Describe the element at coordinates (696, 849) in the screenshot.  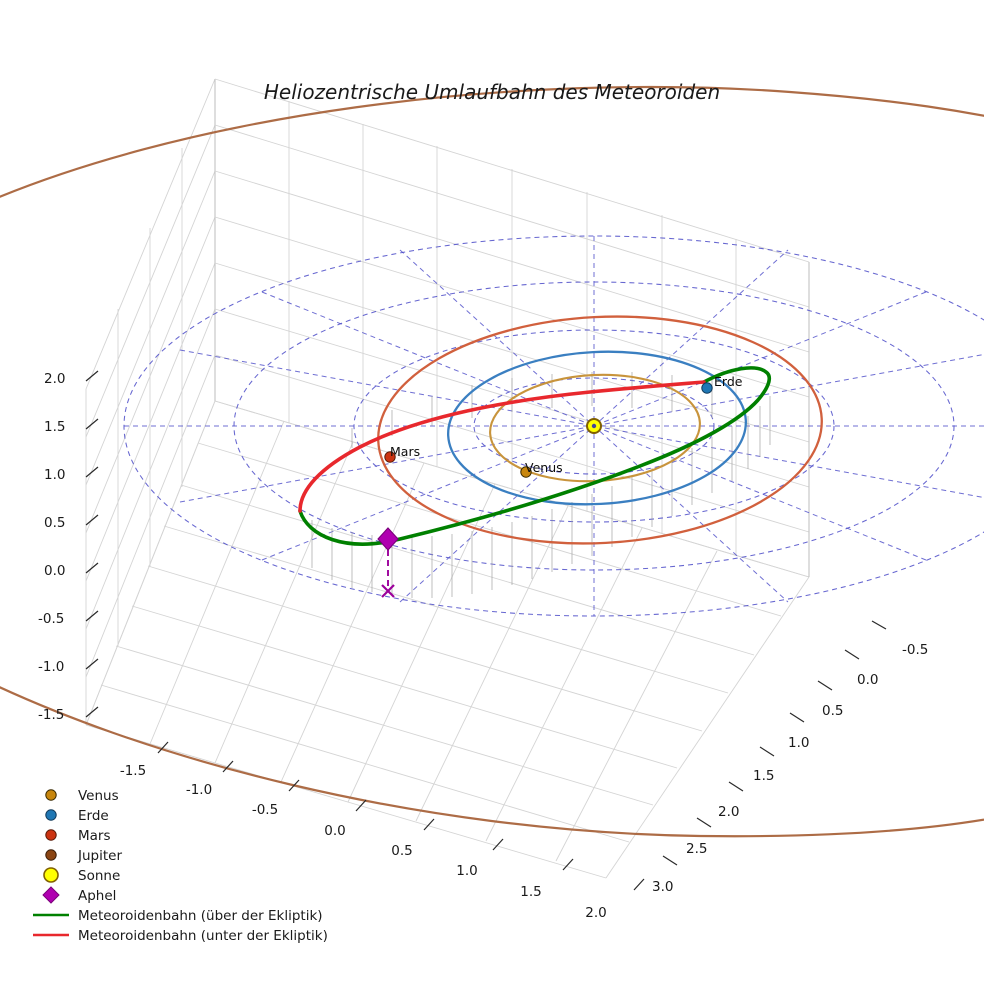
I see `y-tick-label: 2.5` at that location.